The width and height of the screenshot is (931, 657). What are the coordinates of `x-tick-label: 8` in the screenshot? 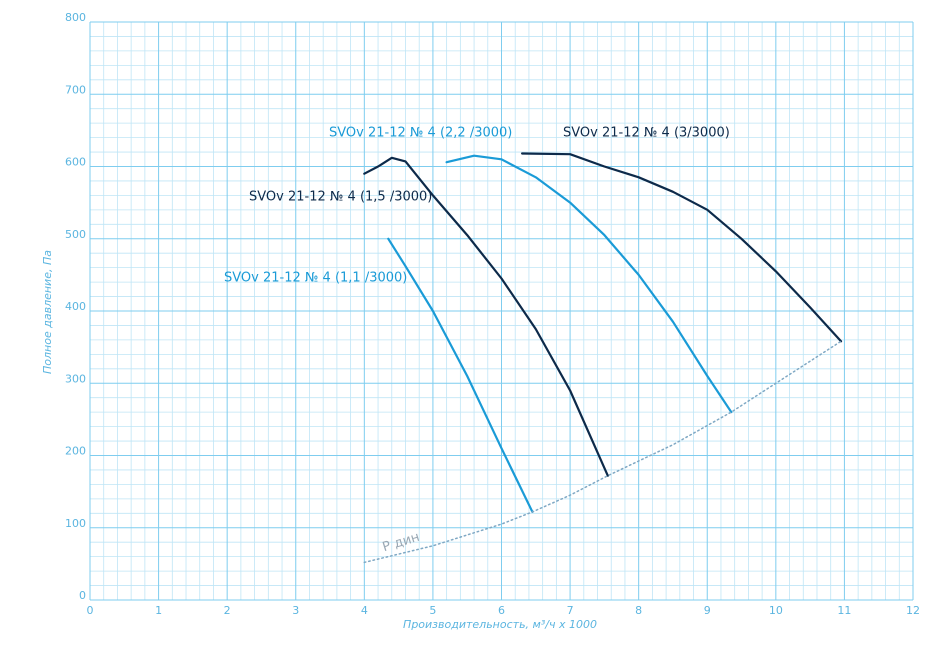 It's located at (638, 610).